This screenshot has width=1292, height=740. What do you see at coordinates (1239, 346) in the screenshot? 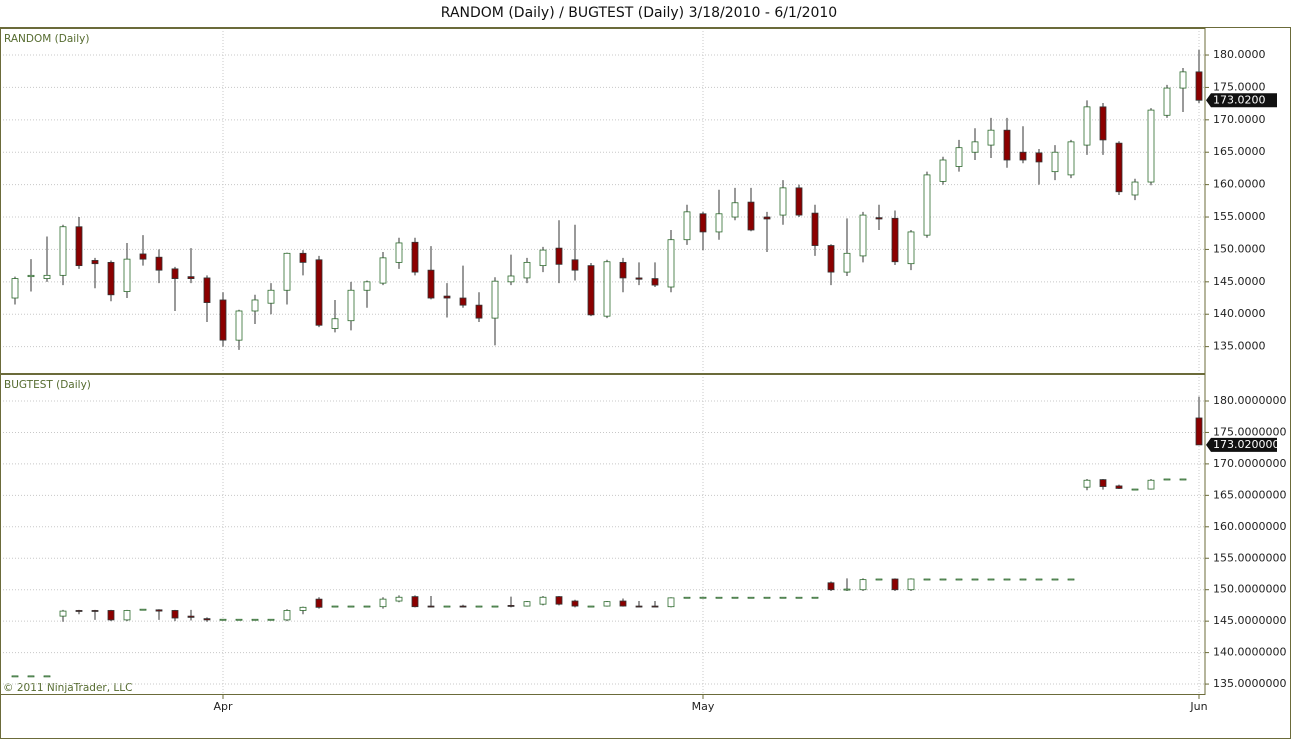
I see `y-tick-label: 135.0000` at bounding box center [1239, 346].